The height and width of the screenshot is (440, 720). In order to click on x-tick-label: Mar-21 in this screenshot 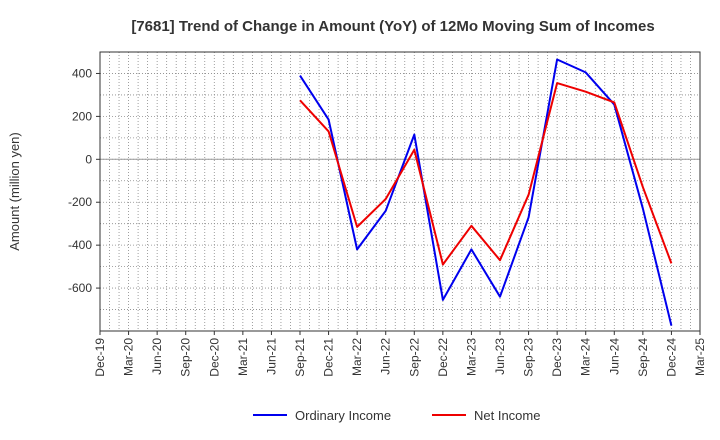, I will do `click(243, 357)`.